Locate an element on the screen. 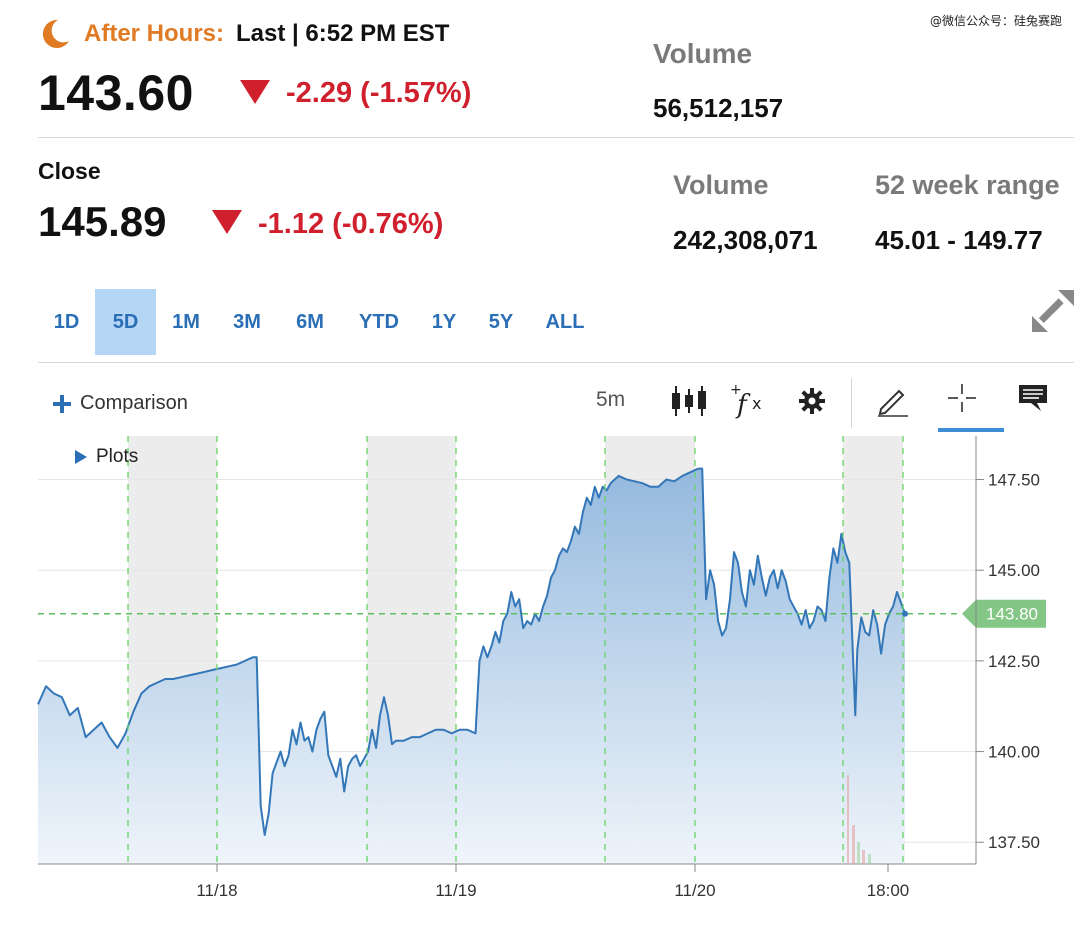 The height and width of the screenshot is (928, 1080). plots-label: Plots is located at coordinates (117, 456).